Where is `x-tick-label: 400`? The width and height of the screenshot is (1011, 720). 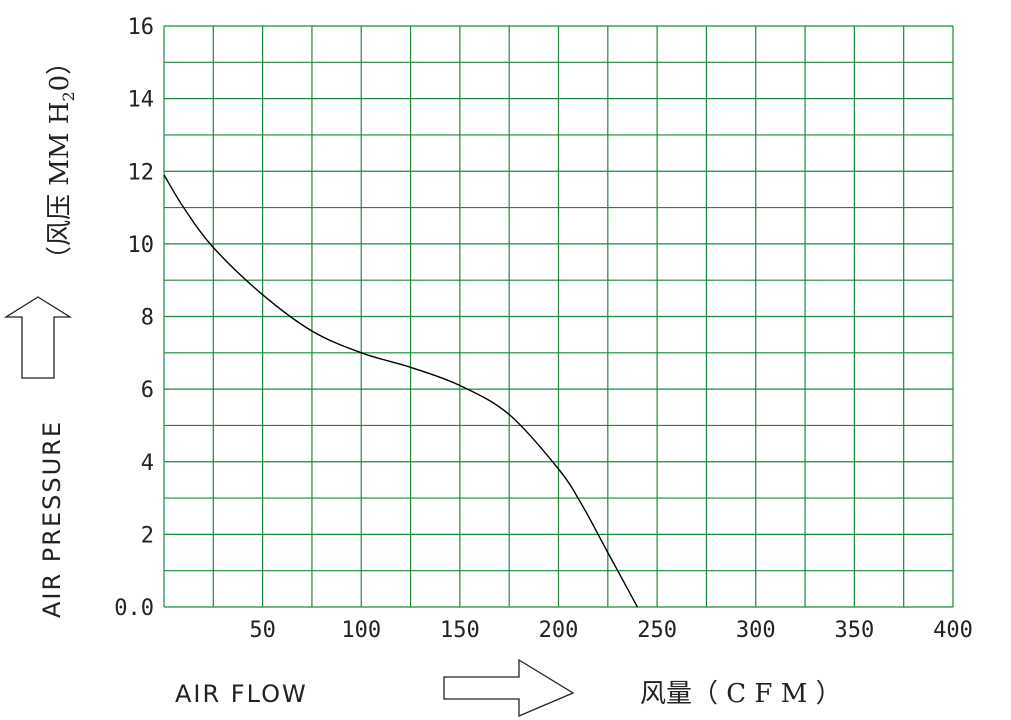 x-tick-label: 400 is located at coordinates (953, 630).